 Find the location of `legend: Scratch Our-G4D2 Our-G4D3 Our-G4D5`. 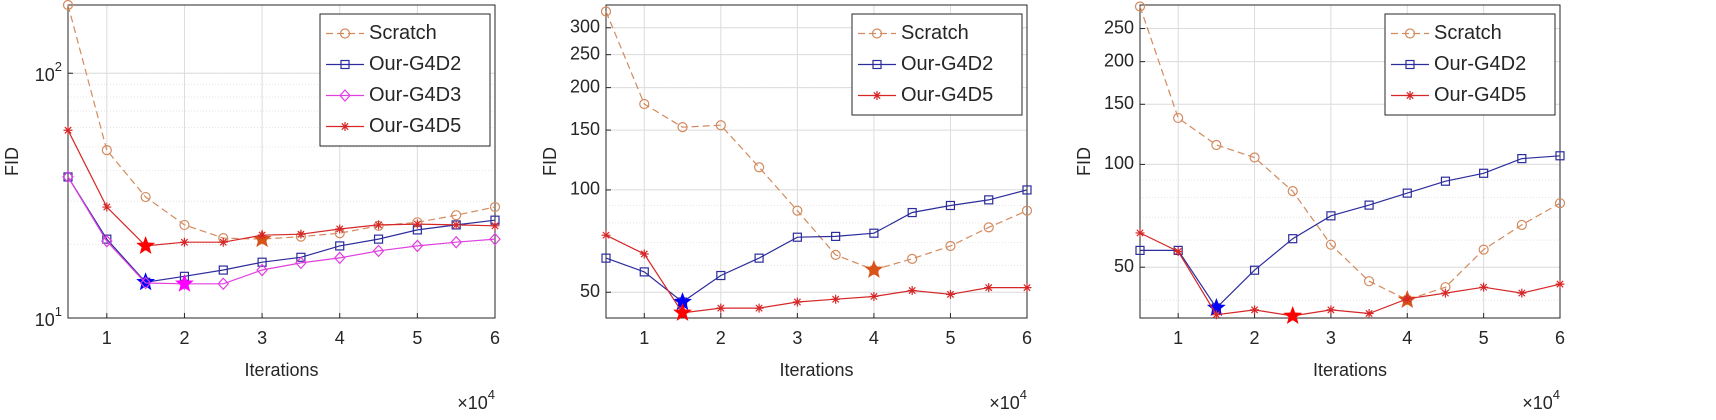

legend: Scratch Our-G4D2 Our-G4D3 Our-G4D5 is located at coordinates (405, 80).